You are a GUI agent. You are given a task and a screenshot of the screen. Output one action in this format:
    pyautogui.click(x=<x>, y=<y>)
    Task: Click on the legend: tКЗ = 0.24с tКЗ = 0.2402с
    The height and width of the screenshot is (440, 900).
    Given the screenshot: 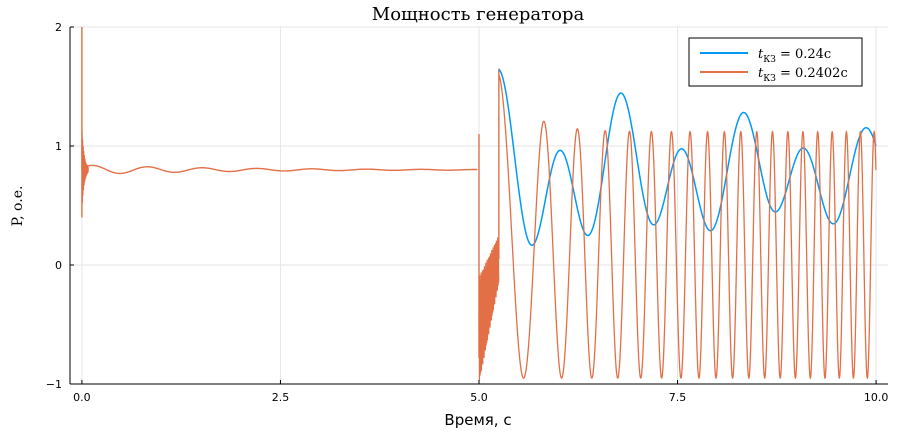 What is the action you would take?
    pyautogui.click(x=775, y=62)
    